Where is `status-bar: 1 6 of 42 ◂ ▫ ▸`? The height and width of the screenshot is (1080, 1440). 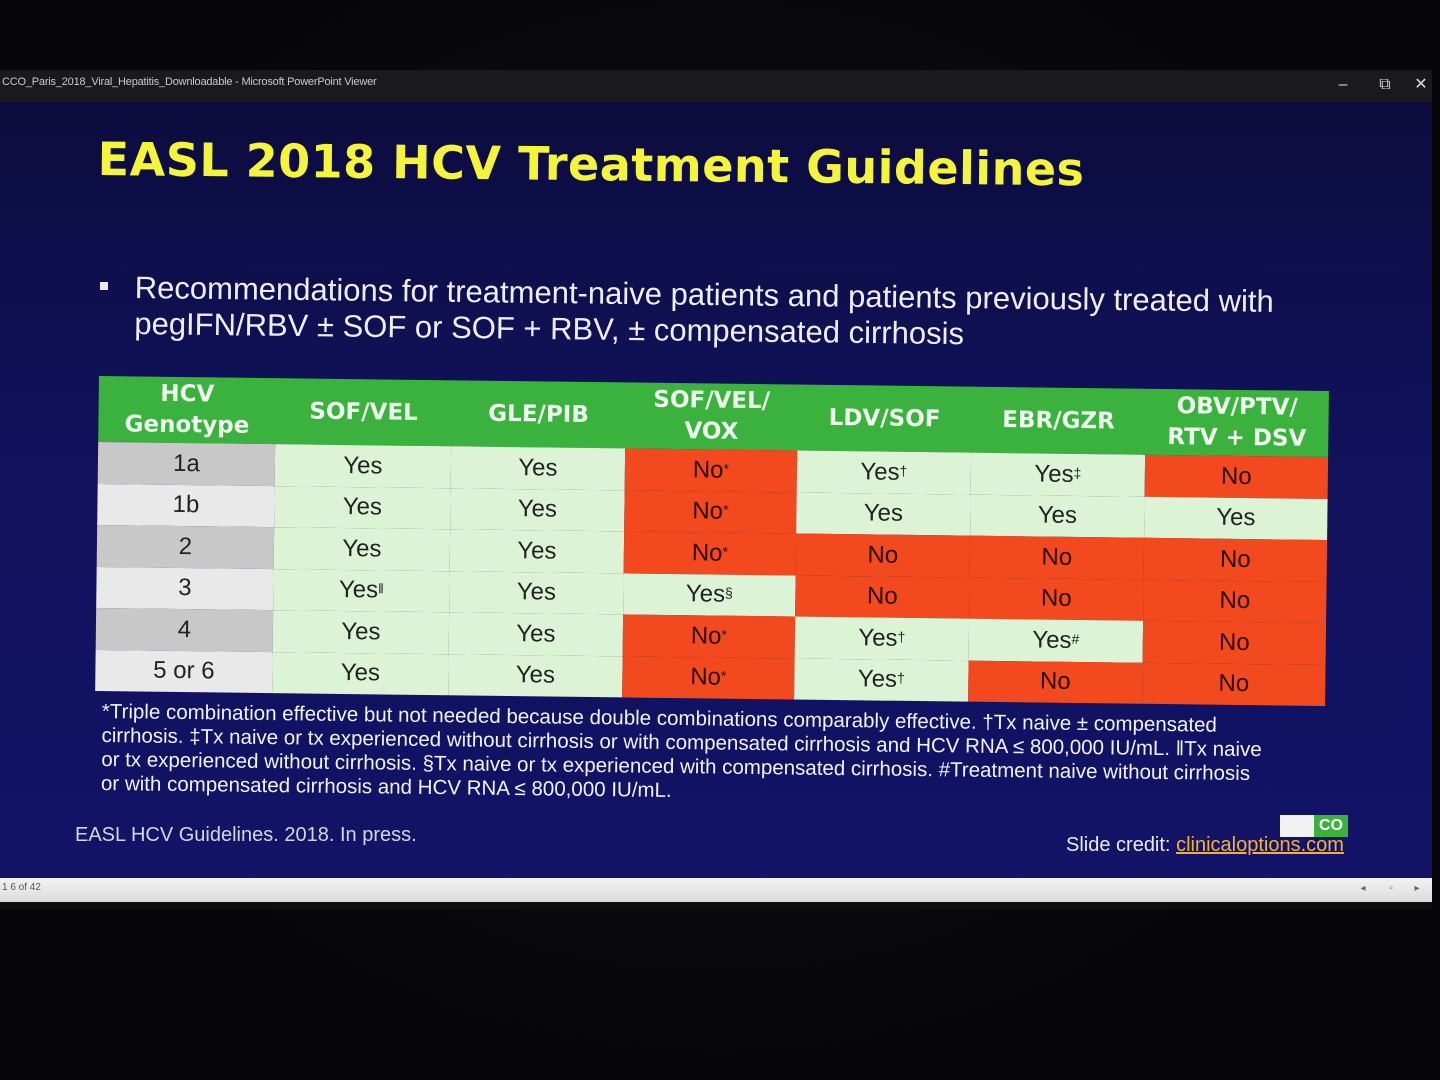 status-bar: 1 6 of 42 ◂ ▫ ▸ is located at coordinates (716, 890).